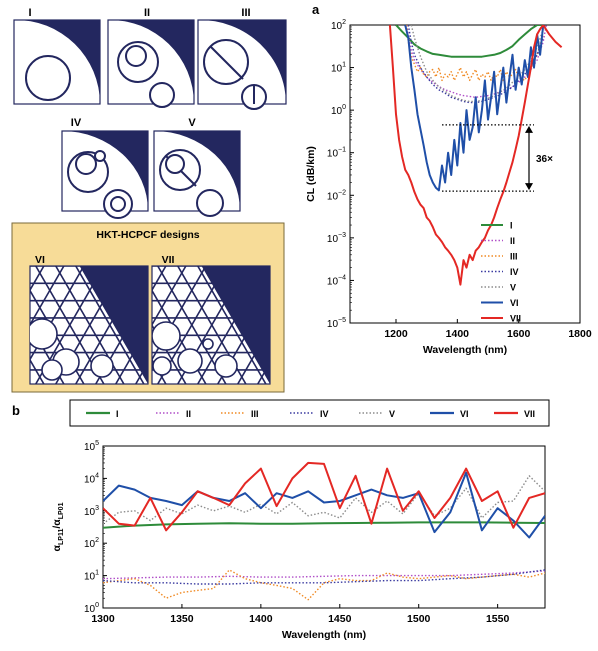 Image resolution: width=598 pixels, height=651 pixels. I want to click on design-v-panel, so click(197, 173).